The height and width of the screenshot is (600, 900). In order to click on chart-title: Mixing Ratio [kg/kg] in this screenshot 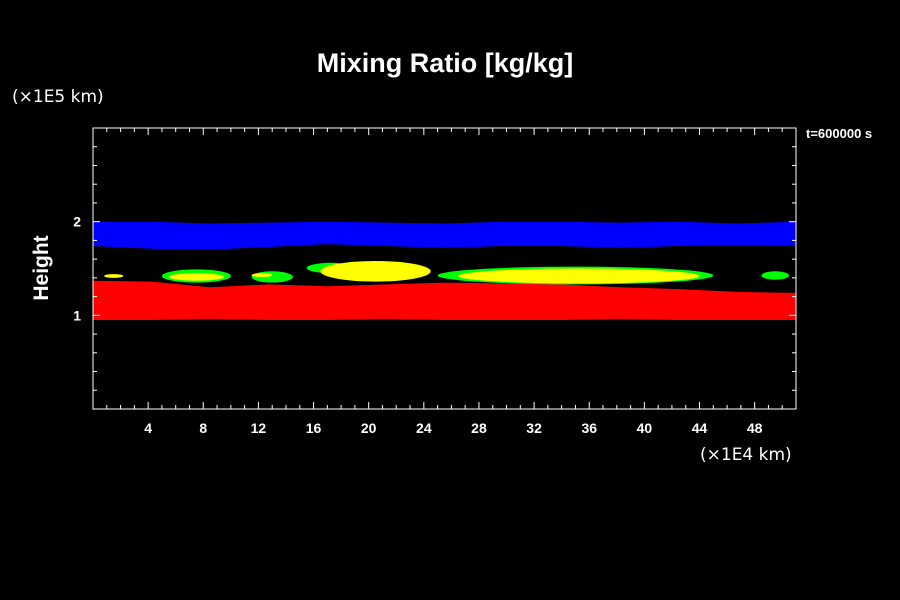, I will do `click(445, 63)`.